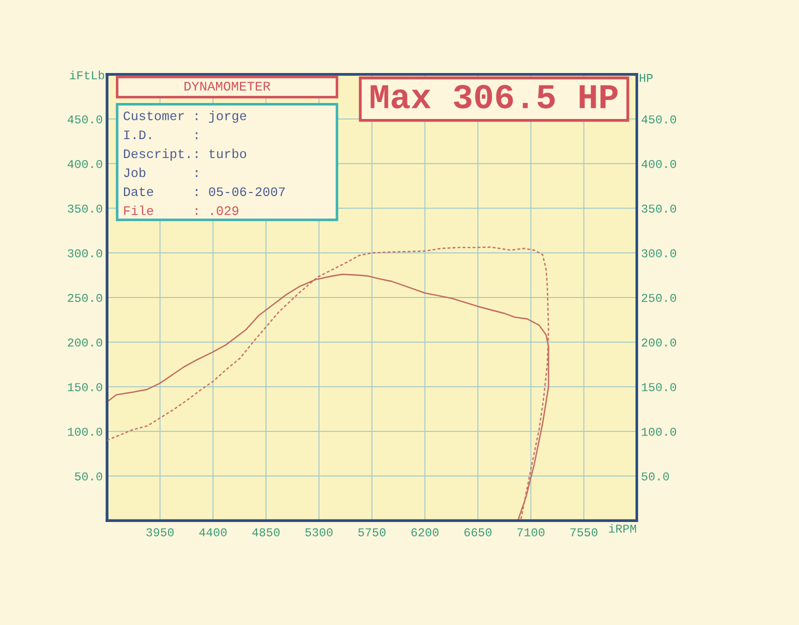 This screenshot has height=625, width=799. Describe the element at coordinates (659, 253) in the screenshot. I see `y2-tick-label: 300.0` at that location.